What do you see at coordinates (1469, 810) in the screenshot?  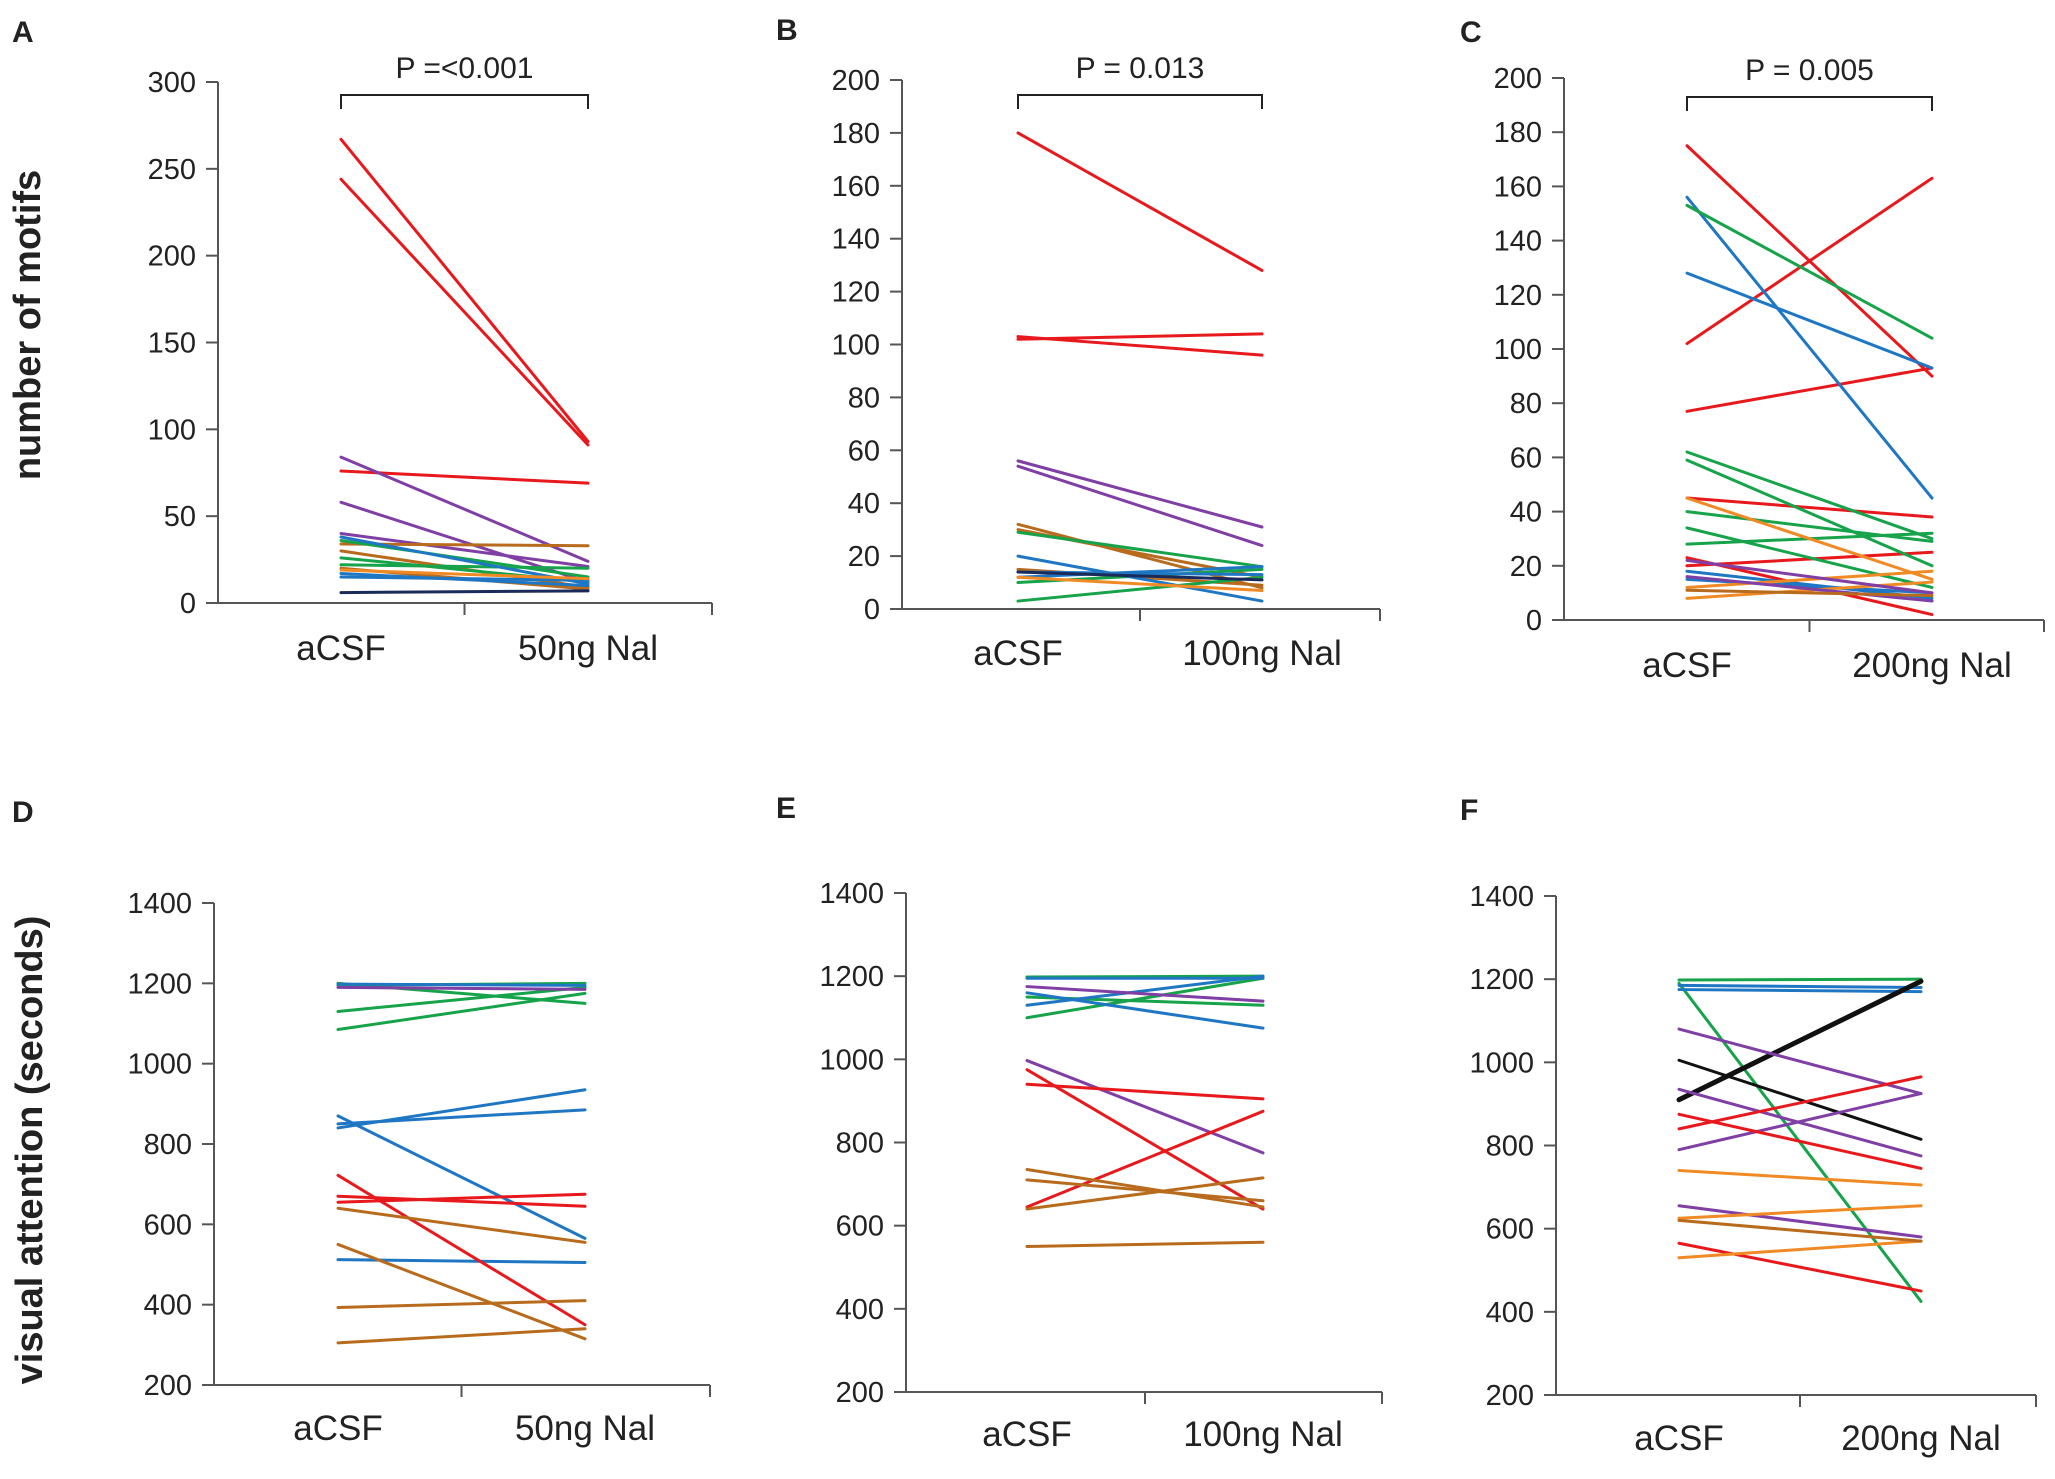 I see `panel-letter-f: F` at bounding box center [1469, 810].